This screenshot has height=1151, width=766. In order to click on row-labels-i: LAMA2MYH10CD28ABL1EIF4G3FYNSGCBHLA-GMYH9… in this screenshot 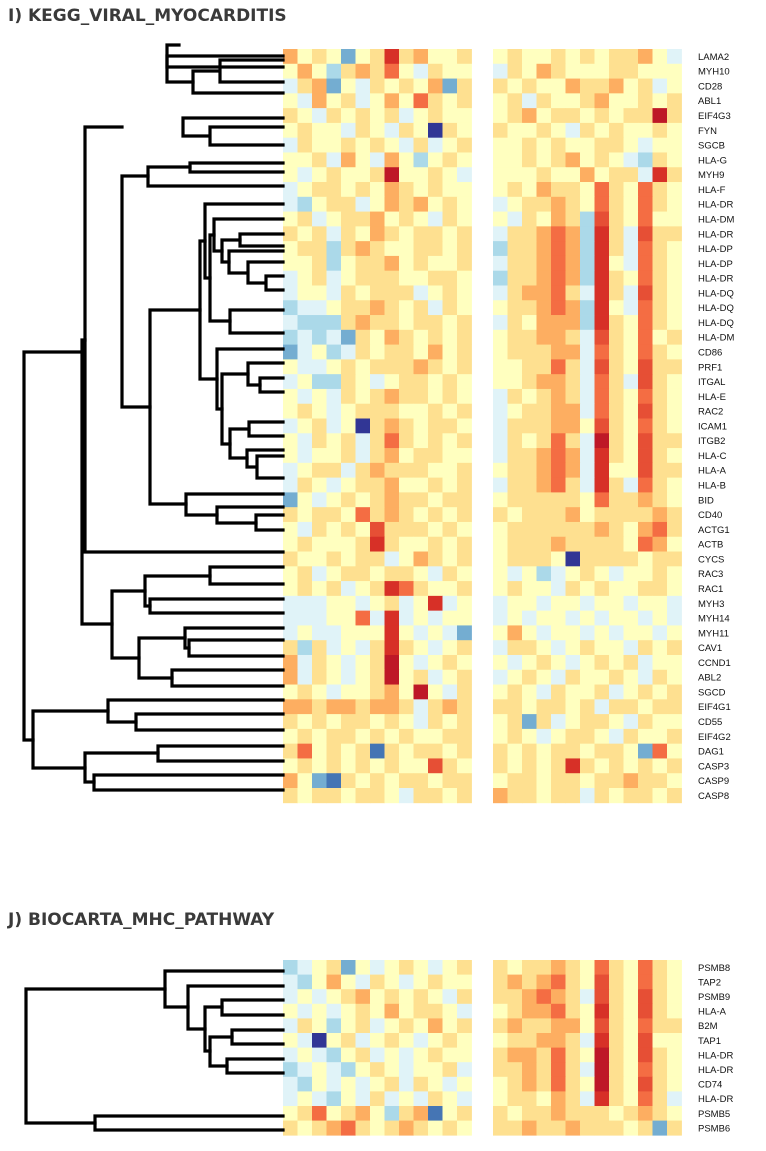, I will do `click(716, 427)`.